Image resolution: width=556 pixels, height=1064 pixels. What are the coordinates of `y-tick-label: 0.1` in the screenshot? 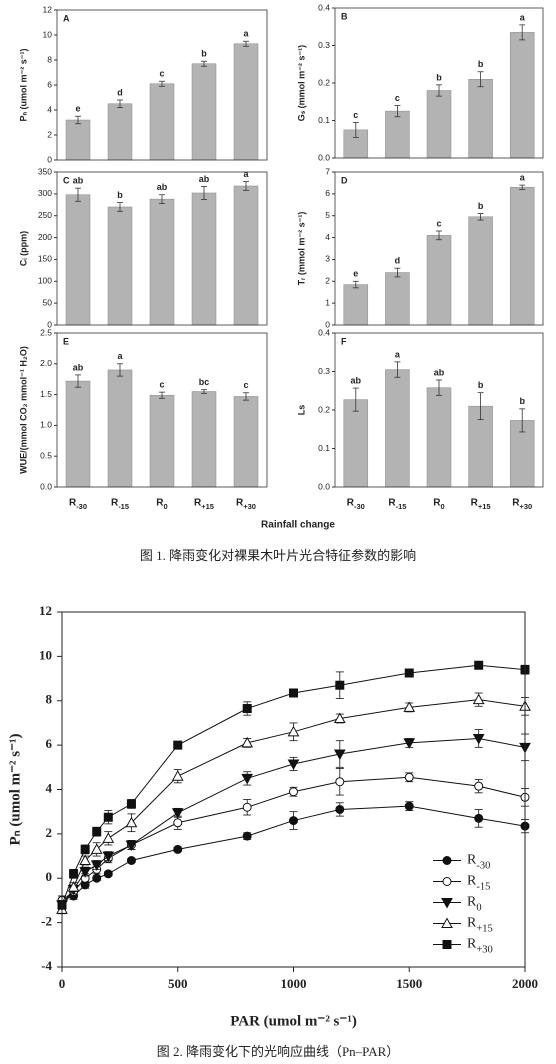 It's located at (324, 120).